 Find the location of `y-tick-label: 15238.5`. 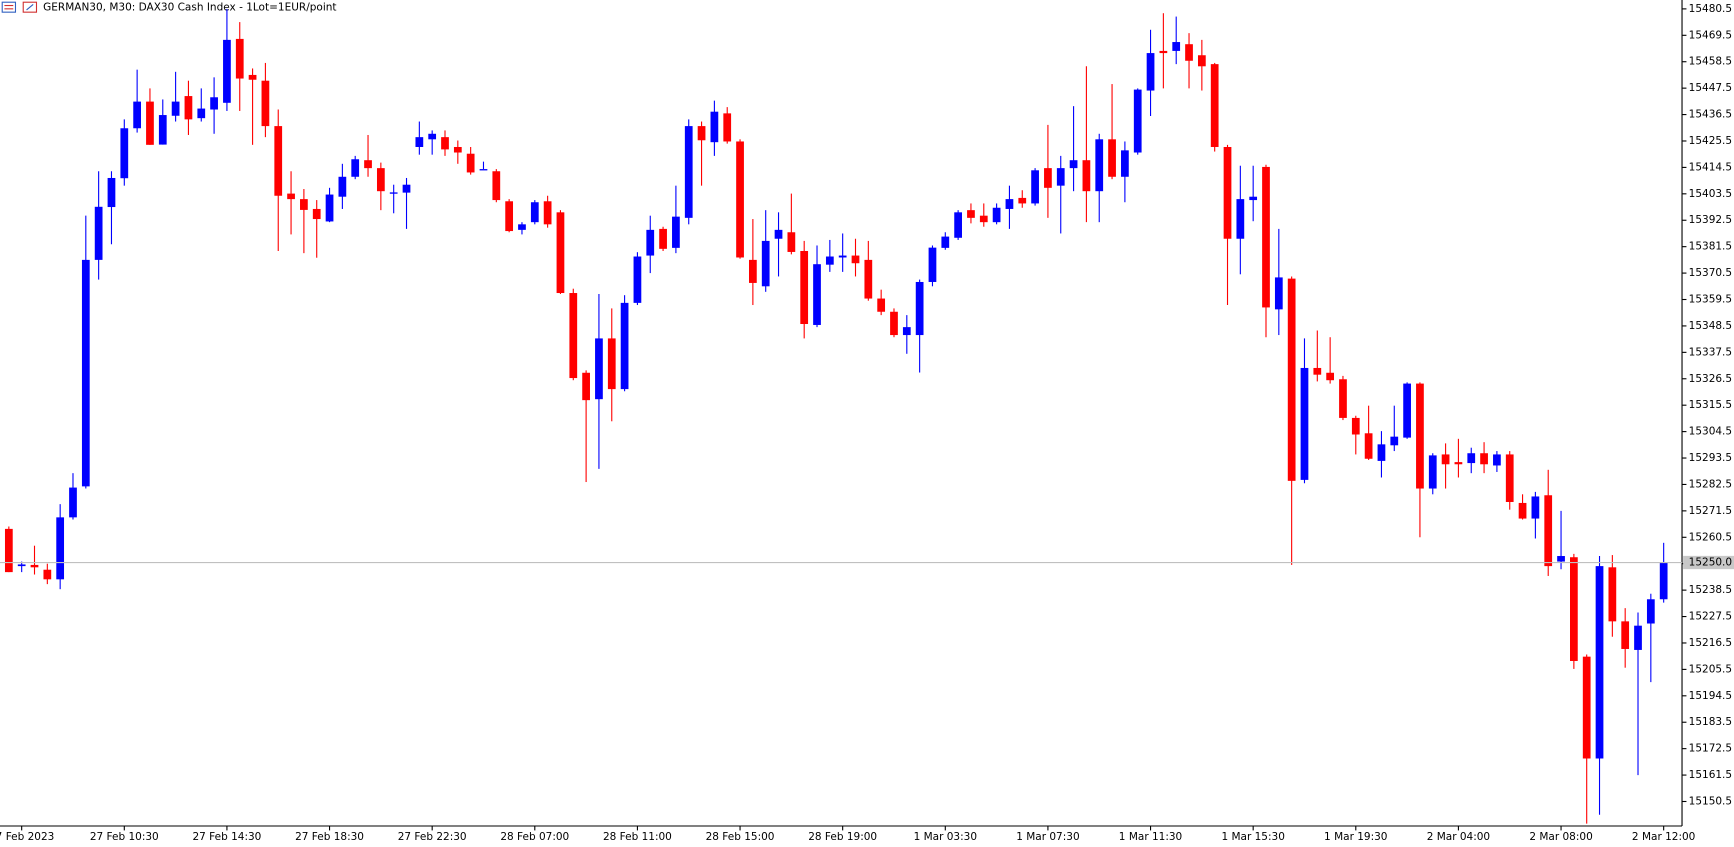

y-tick-label: 15238.5 is located at coordinates (1710, 590).